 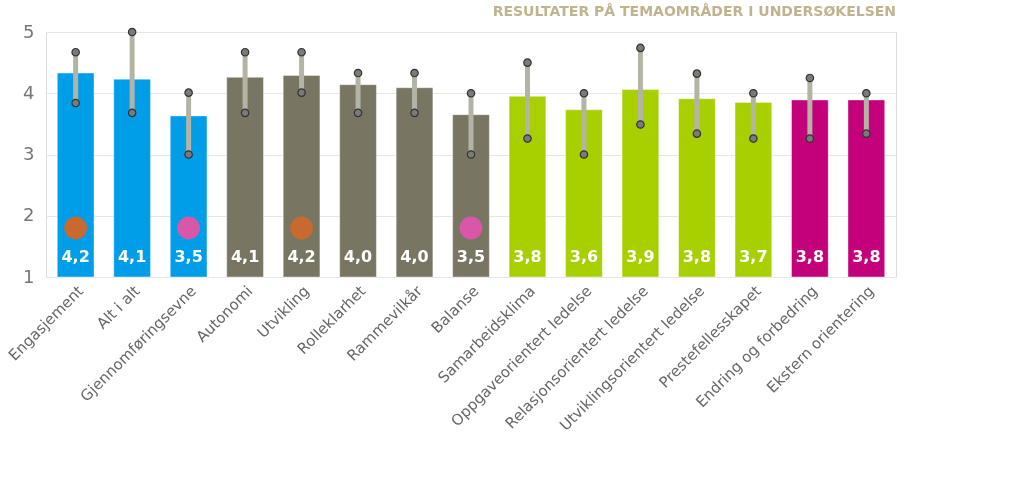 I want to click on annotation: 3,9, so click(x=640, y=256).